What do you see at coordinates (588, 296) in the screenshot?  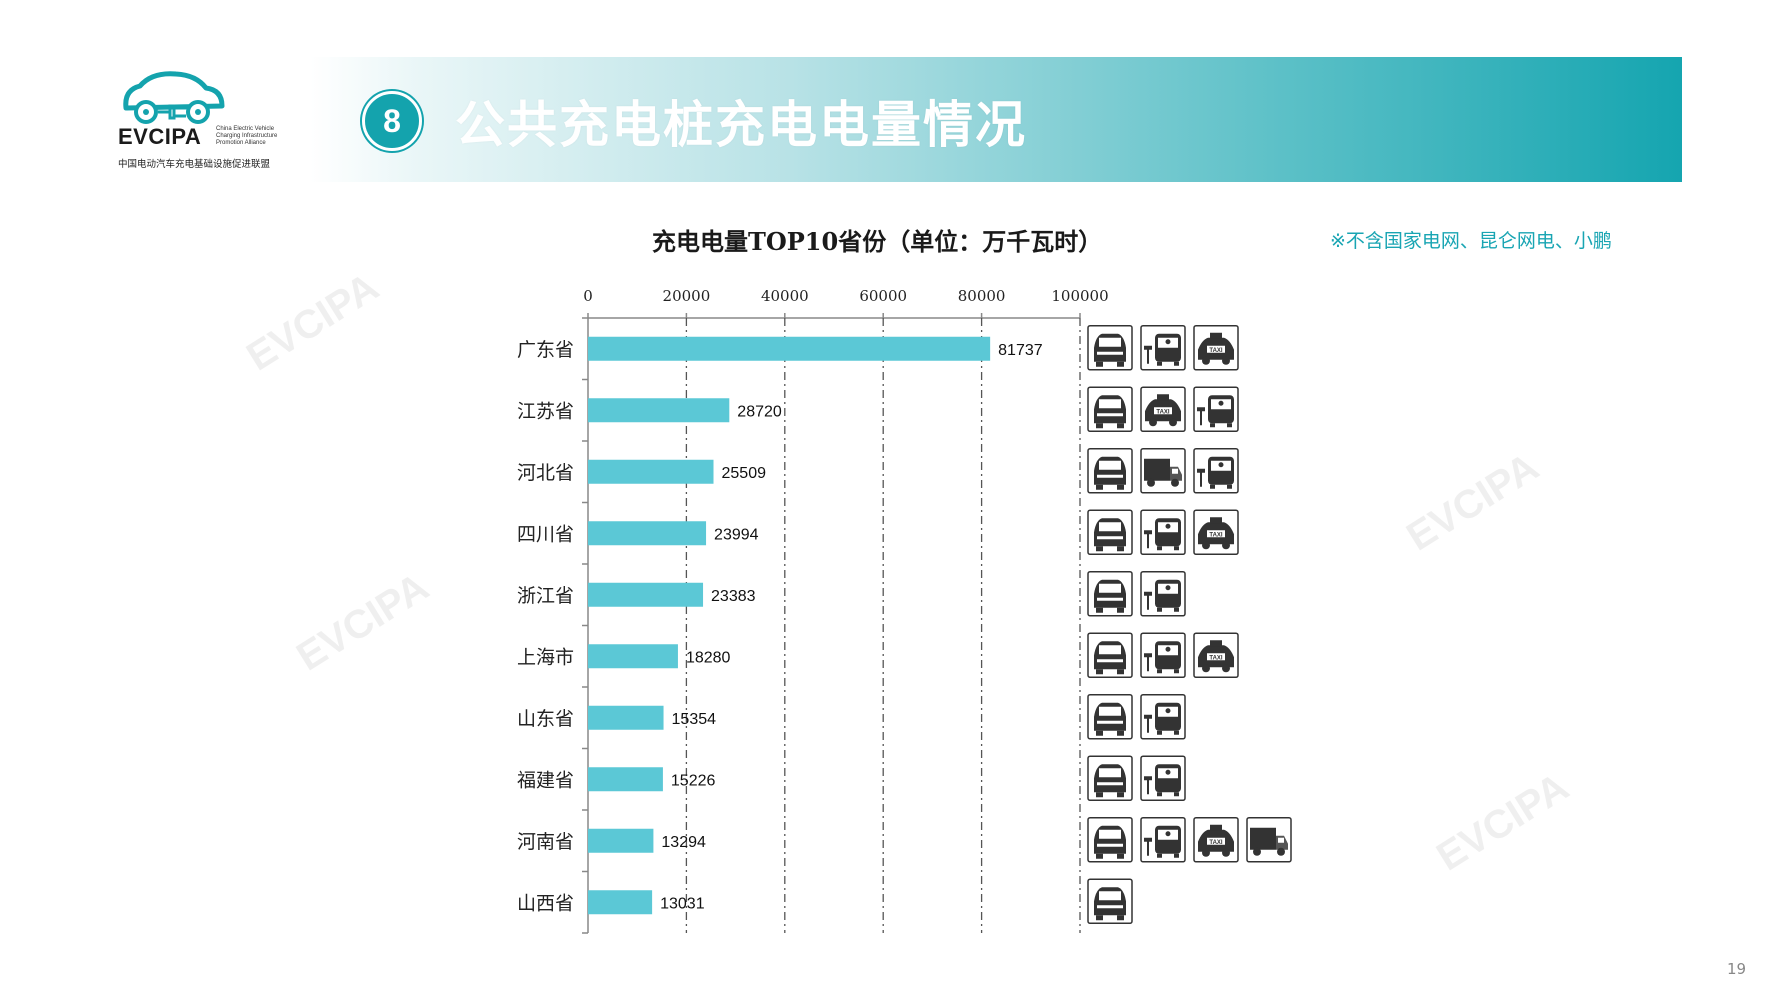 I see `x-tick-label: 0` at bounding box center [588, 296].